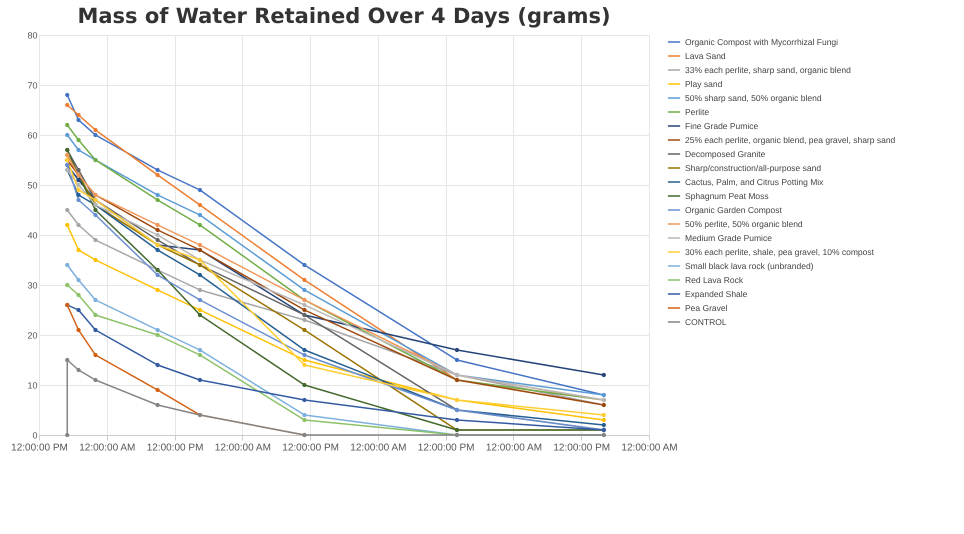  What do you see at coordinates (753, 98) in the screenshot?
I see `legend-label: 50% sharp sand, 50% organic blend` at bounding box center [753, 98].